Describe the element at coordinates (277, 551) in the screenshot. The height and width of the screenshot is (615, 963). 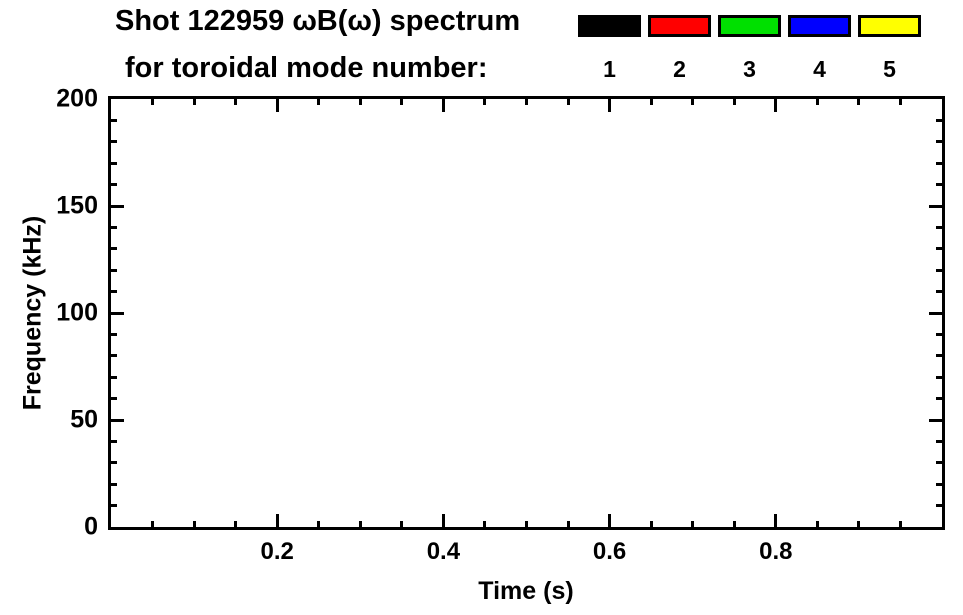
I see `x-tick-label: 0.2` at that location.